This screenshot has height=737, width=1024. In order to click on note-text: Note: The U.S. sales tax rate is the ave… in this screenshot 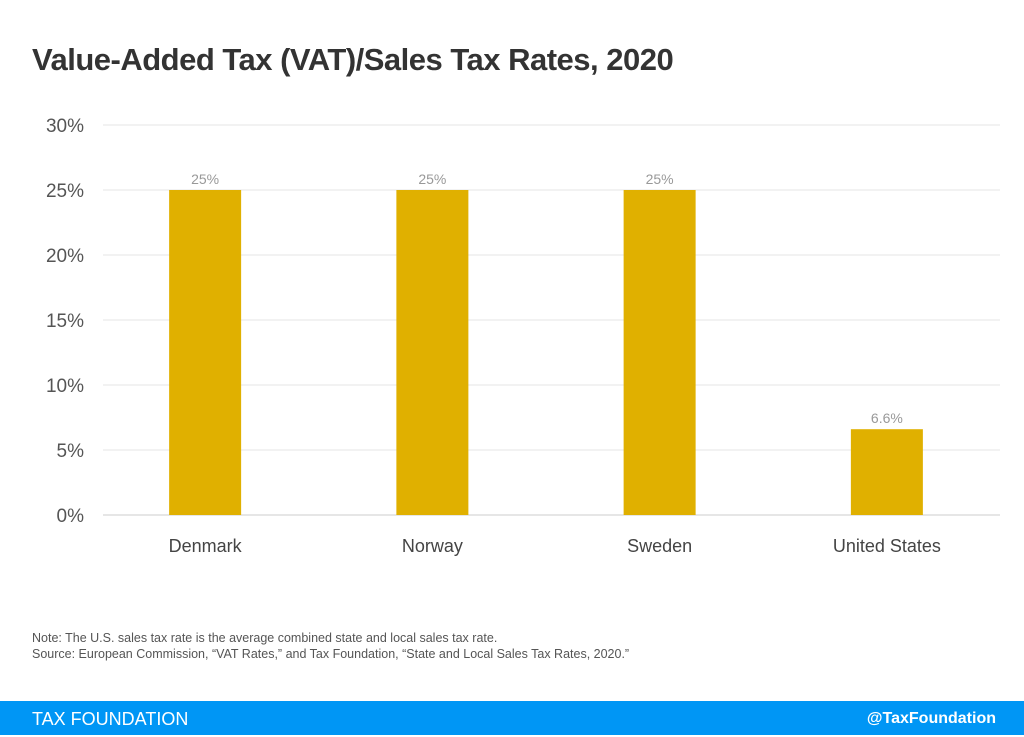, I will do `click(265, 638)`.